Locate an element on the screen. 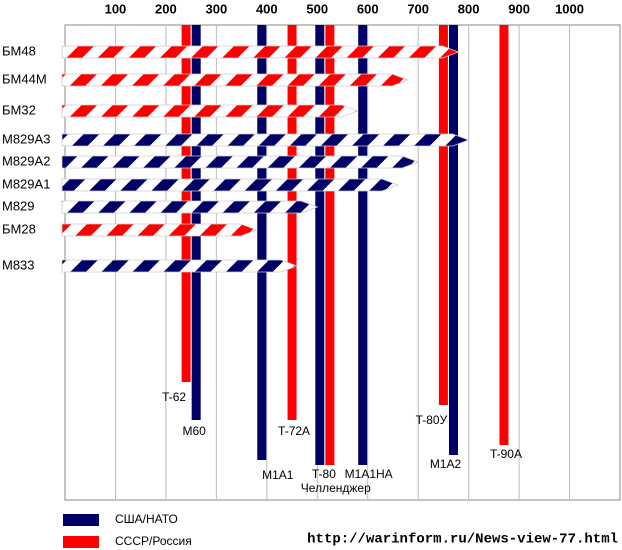 This screenshot has height=550, width=622. round-label: БМ28 is located at coordinates (19, 228).